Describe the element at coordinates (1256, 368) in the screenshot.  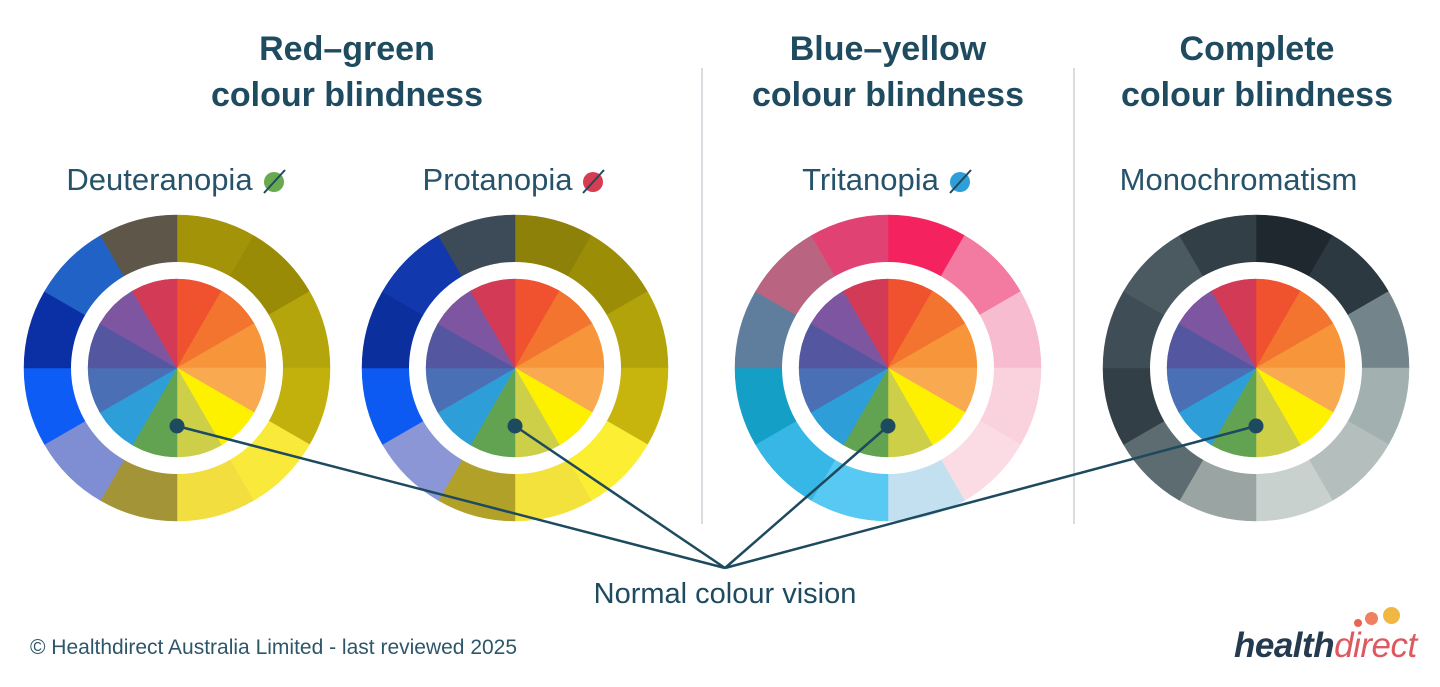
I see `color-wheel-monochromatism` at that location.